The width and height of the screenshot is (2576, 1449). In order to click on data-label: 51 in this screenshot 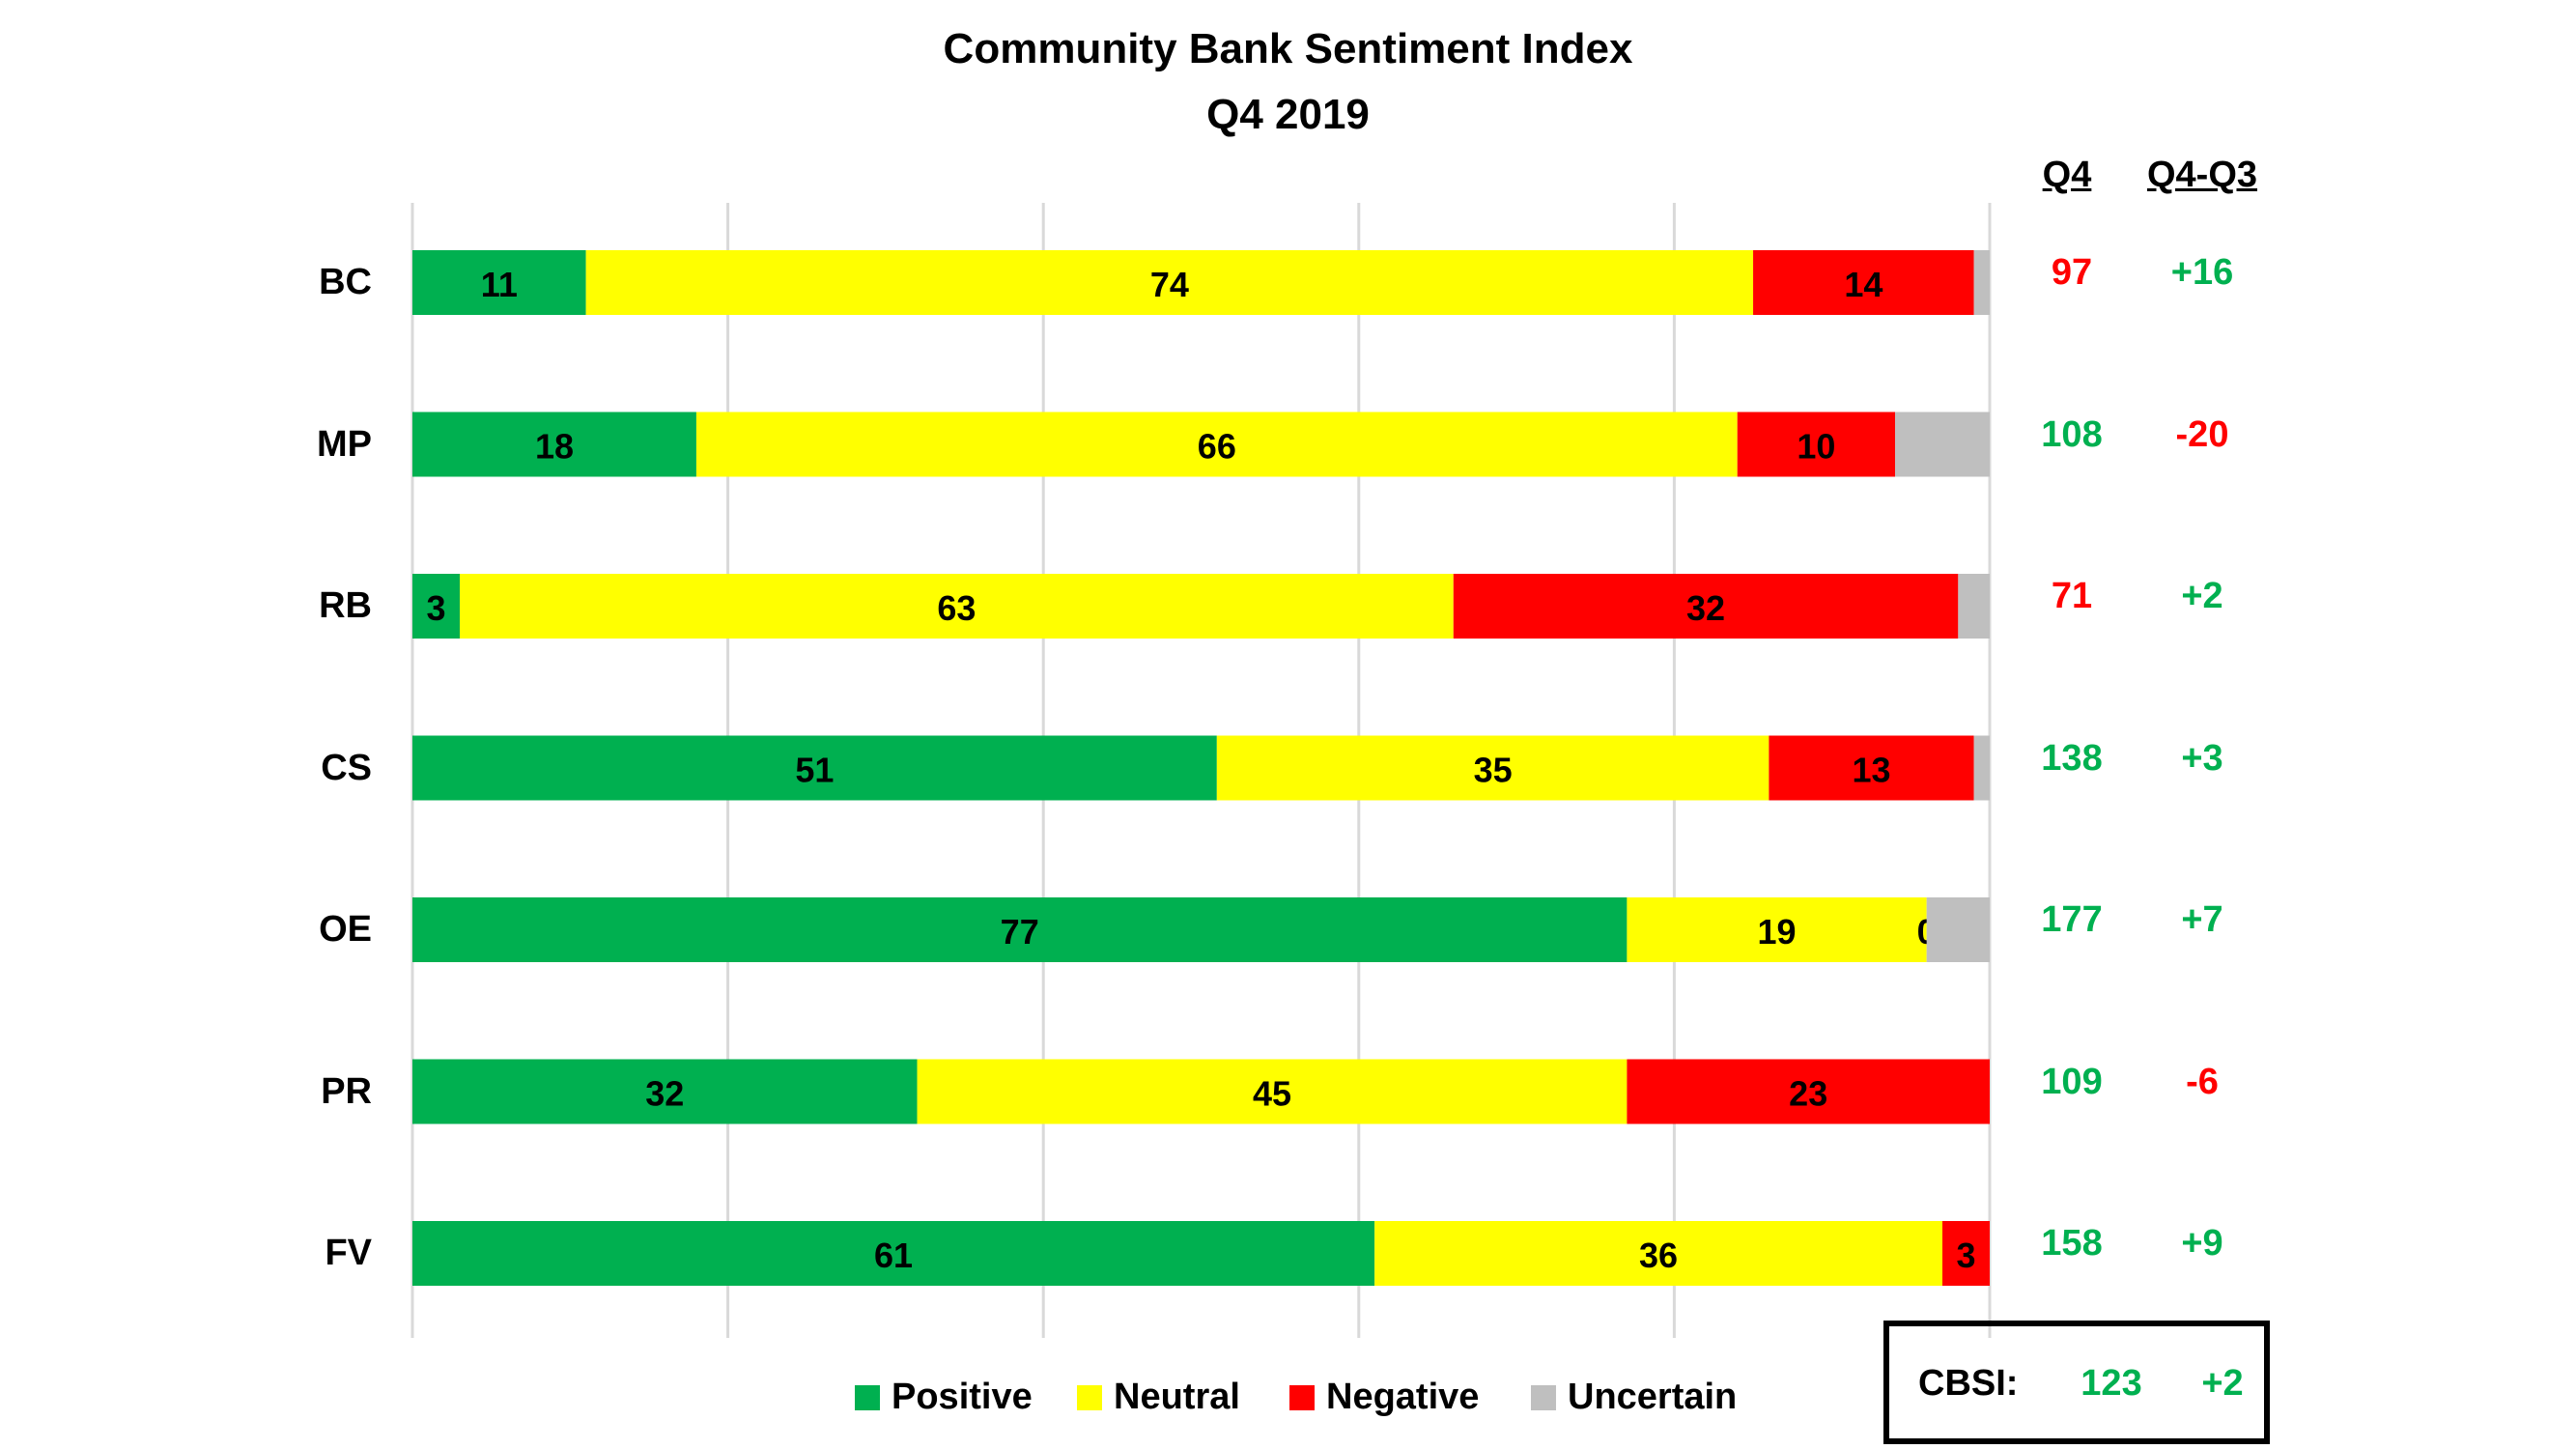, I will do `click(814, 770)`.